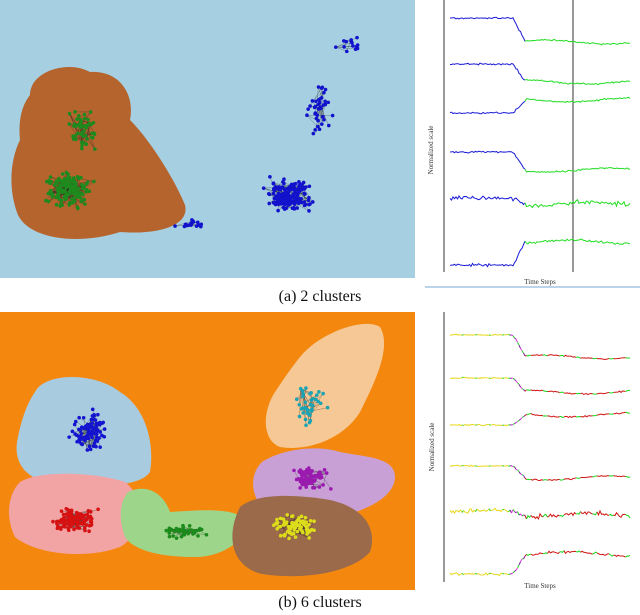  What do you see at coordinates (325, 385) in the screenshot?
I see `cluster-region-cyan` at bounding box center [325, 385].